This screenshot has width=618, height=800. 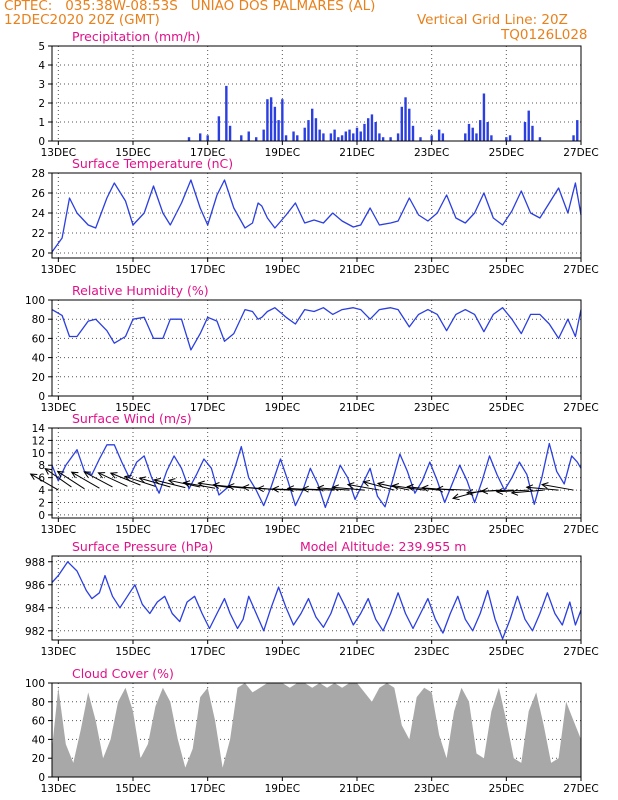 I want to click on y-tick-label: 984, so click(x=35, y=609).